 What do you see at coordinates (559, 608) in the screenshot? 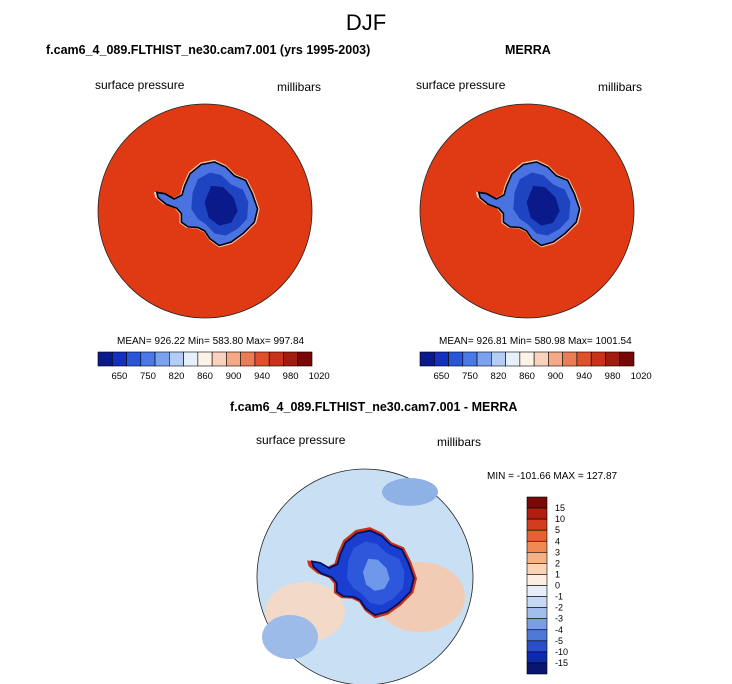
I see `panel-3-colorbar-tick-label: -2` at bounding box center [559, 608].